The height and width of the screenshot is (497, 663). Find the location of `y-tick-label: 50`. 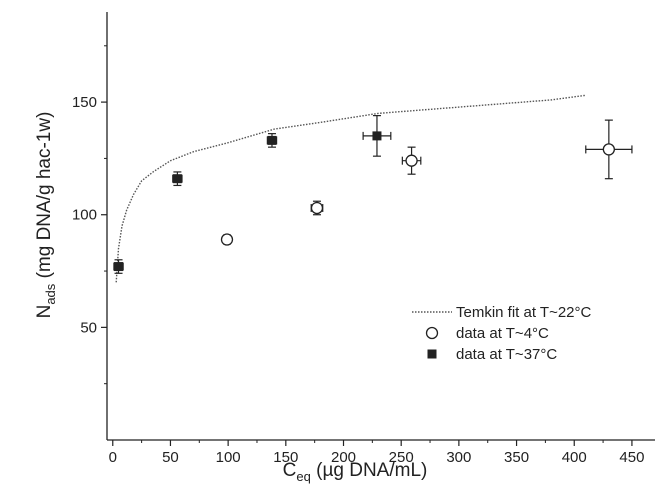

y-tick-label: 50 is located at coordinates (88, 327).